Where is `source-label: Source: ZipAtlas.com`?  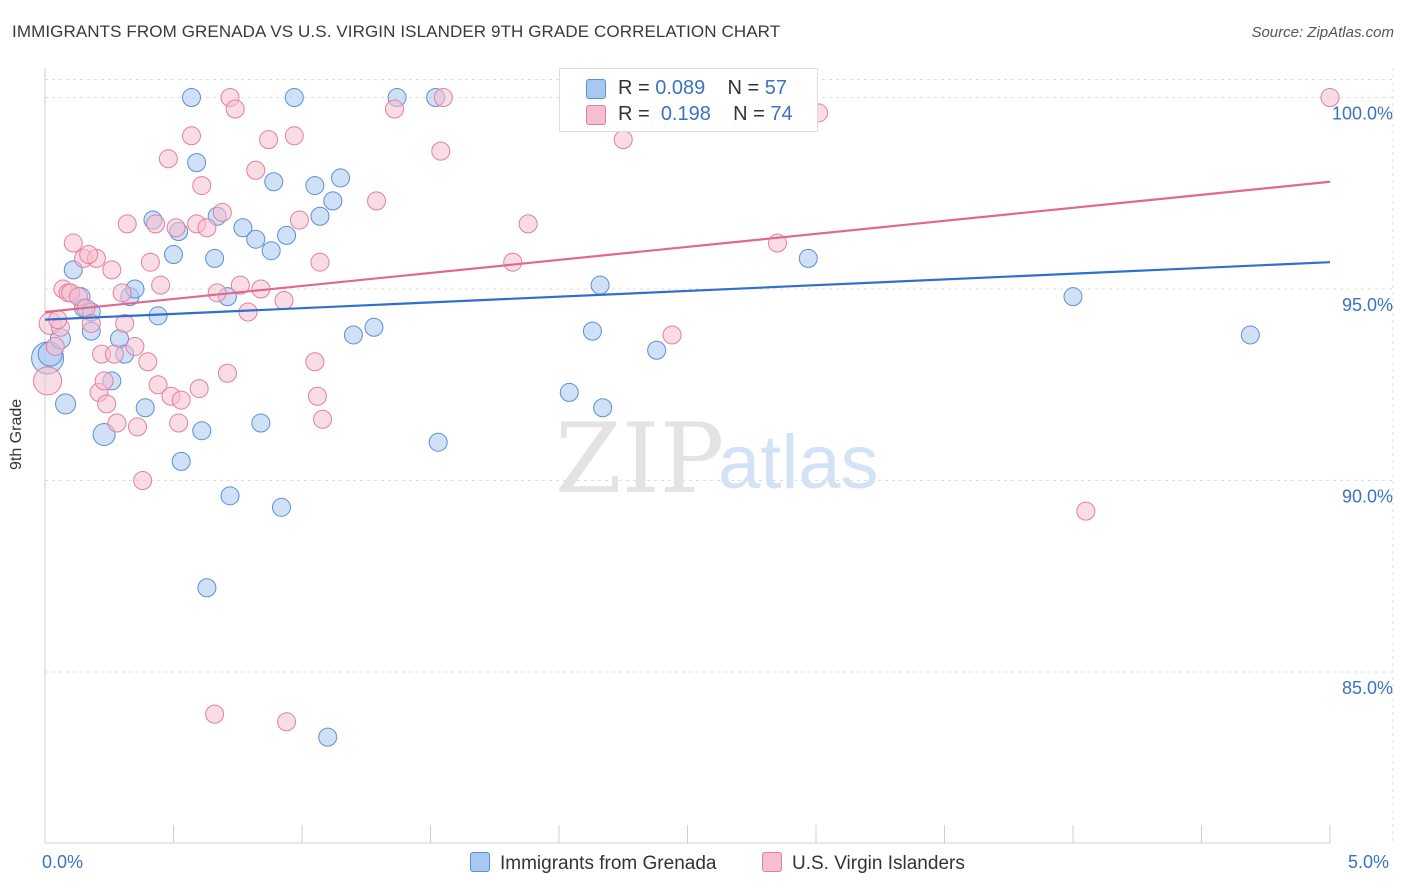 source-label: Source: ZipAtlas.com is located at coordinates (1322, 32).